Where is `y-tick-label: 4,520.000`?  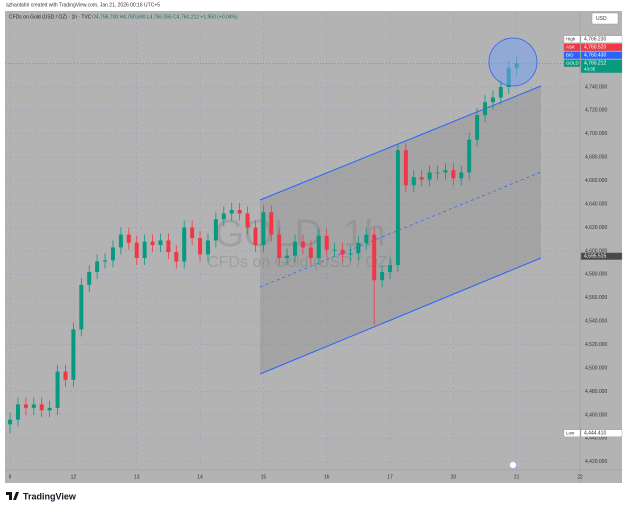 y-tick-label: 4,520.000 is located at coordinates (596, 345).